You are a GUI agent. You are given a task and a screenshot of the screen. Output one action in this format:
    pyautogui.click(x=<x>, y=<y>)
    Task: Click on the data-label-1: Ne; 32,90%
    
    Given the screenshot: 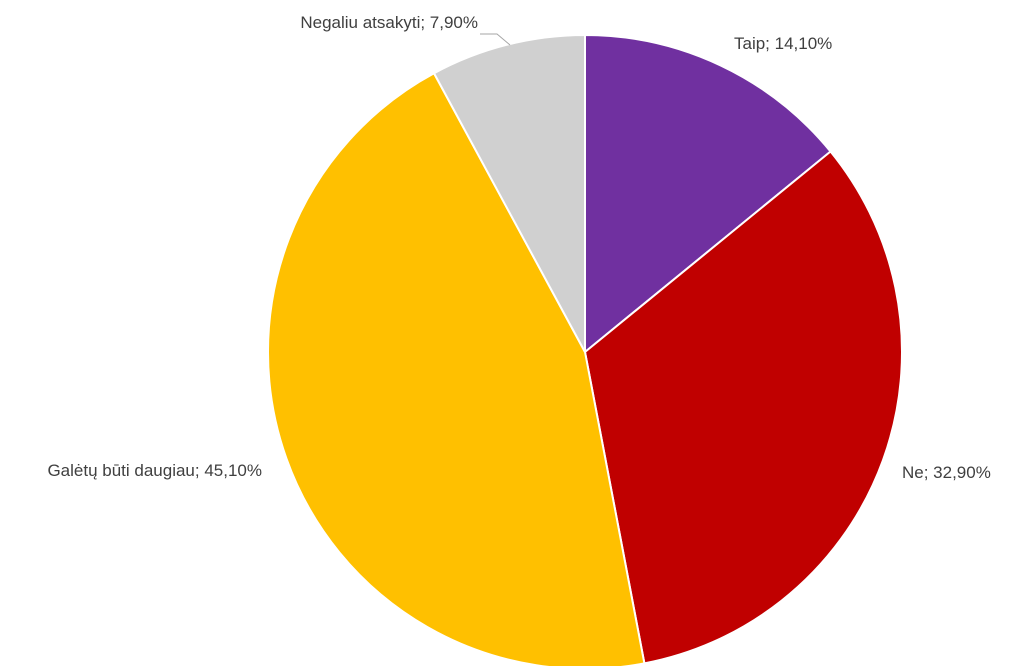 What is the action you would take?
    pyautogui.click(x=946, y=472)
    